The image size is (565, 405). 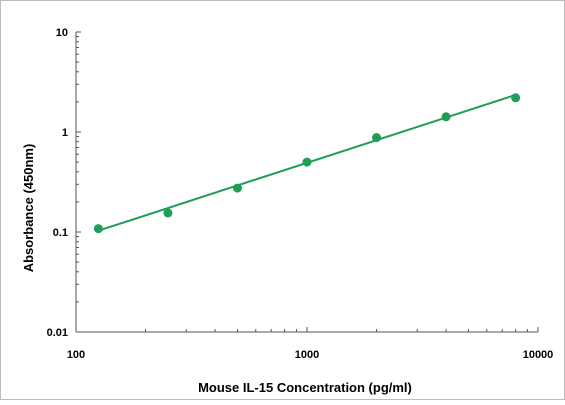 What do you see at coordinates (57, 333) in the screenshot?
I see `y-tick-label: 0.01` at bounding box center [57, 333].